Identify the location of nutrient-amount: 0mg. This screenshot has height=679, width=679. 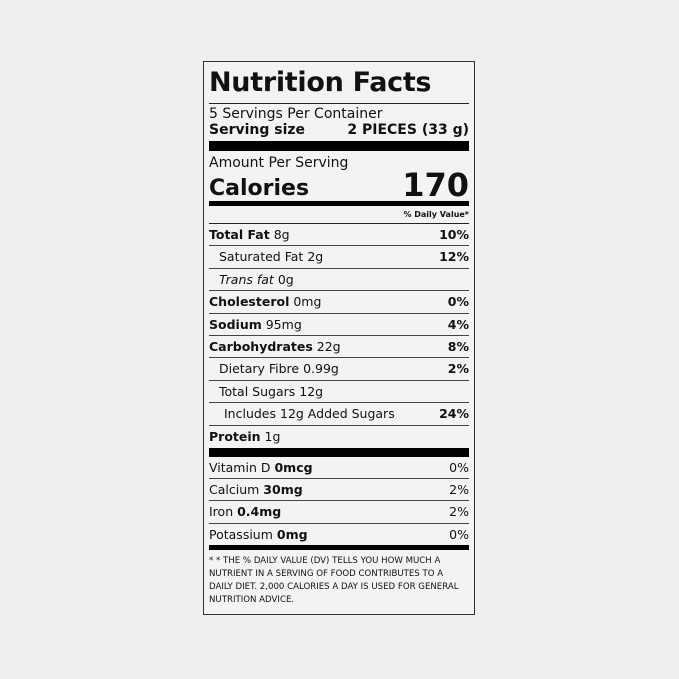
(307, 302).